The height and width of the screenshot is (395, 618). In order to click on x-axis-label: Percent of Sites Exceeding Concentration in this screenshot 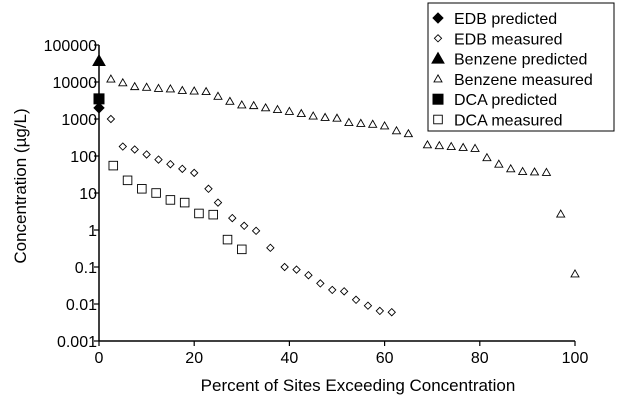, I will do `click(358, 385)`.